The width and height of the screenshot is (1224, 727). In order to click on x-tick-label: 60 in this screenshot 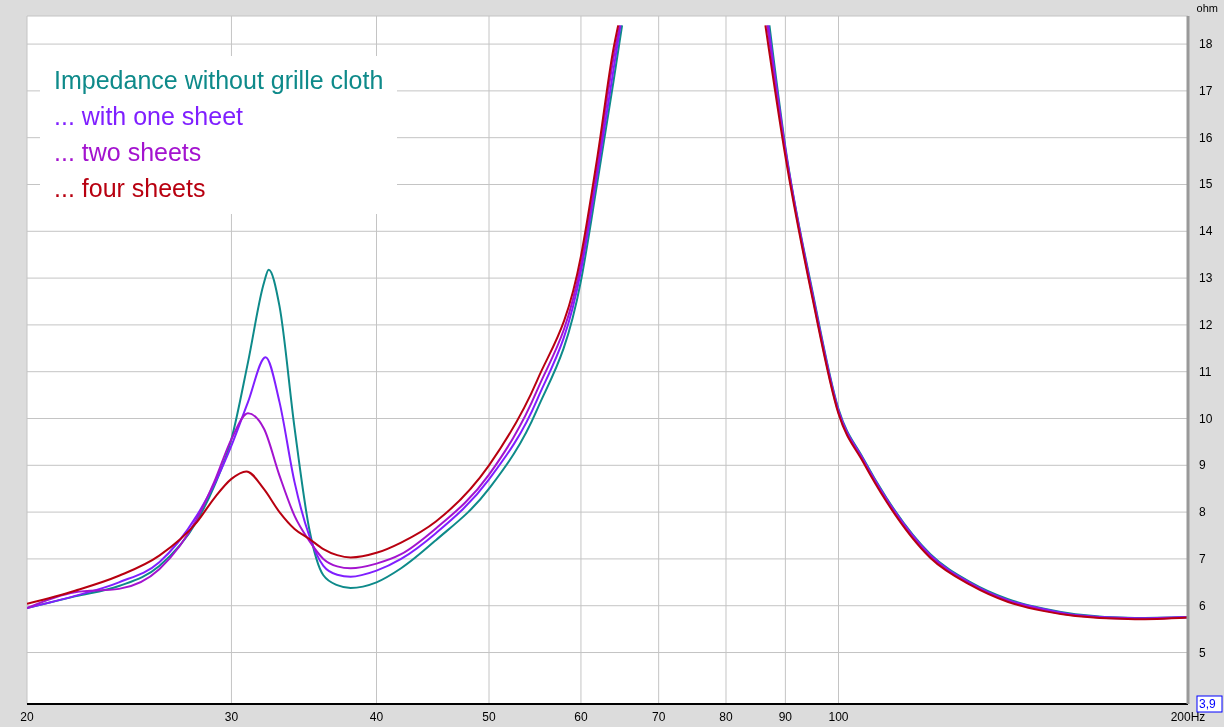, I will do `click(581, 716)`.